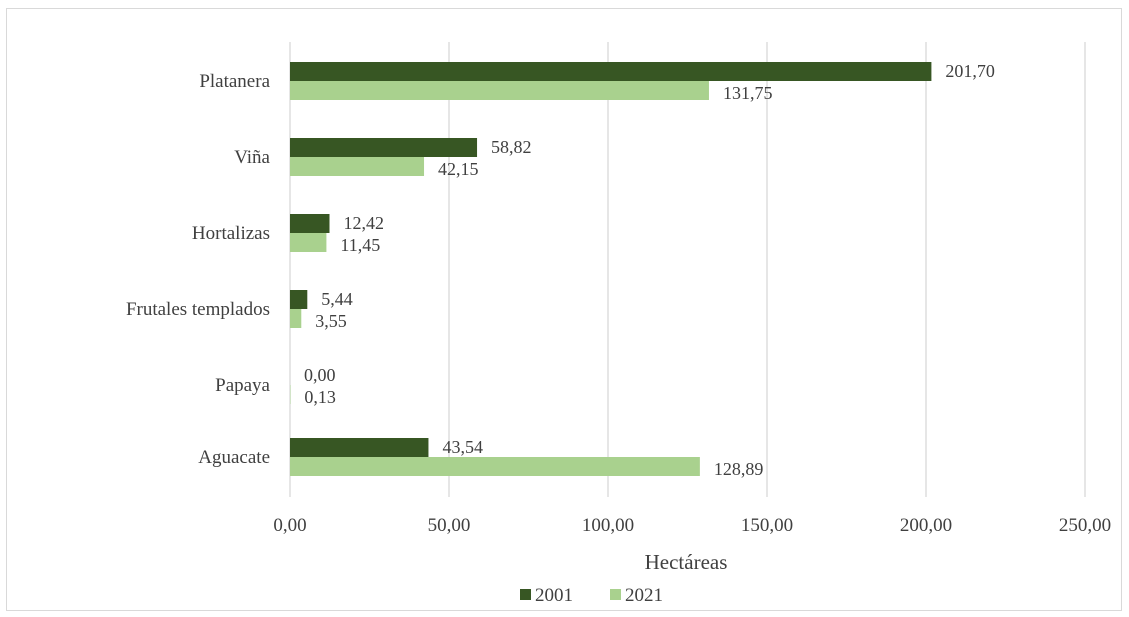  I want to click on x-tick-label: 0,00, so click(289, 525).